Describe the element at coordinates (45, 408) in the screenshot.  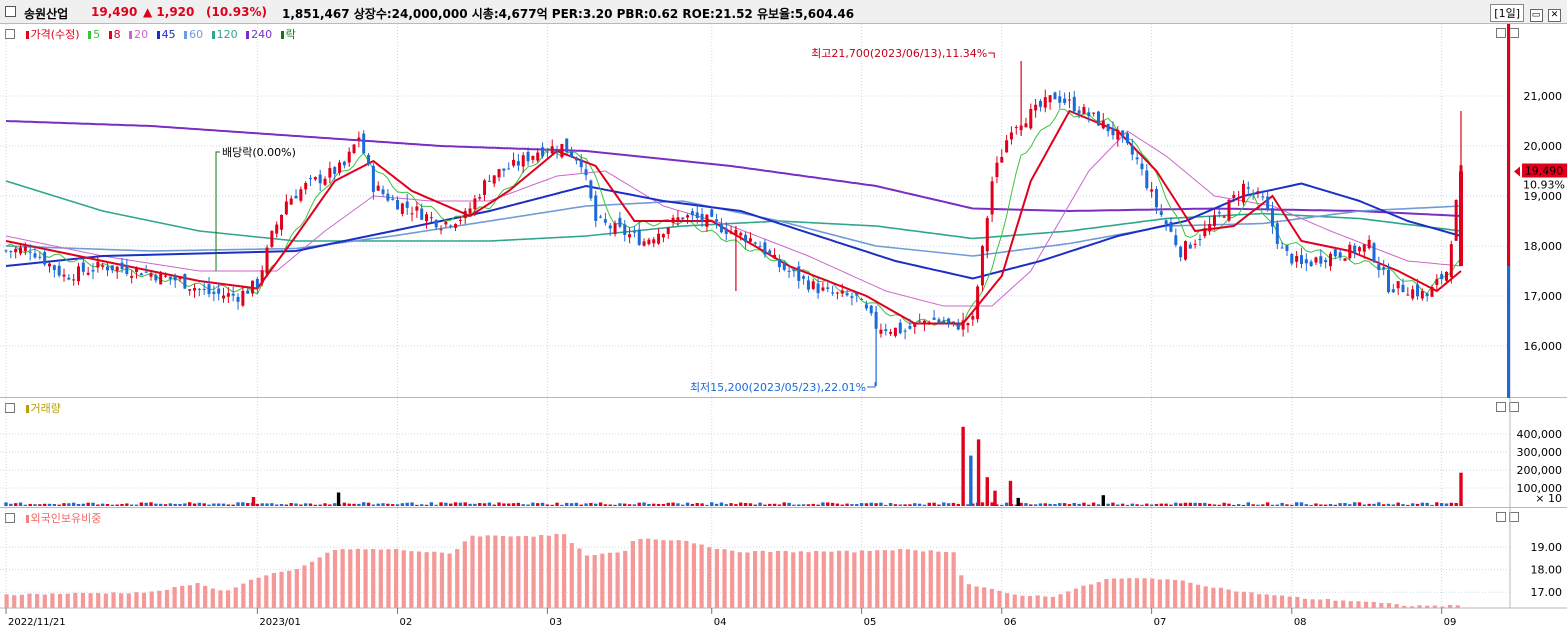
I see `legend-volume: 거래량` at that location.